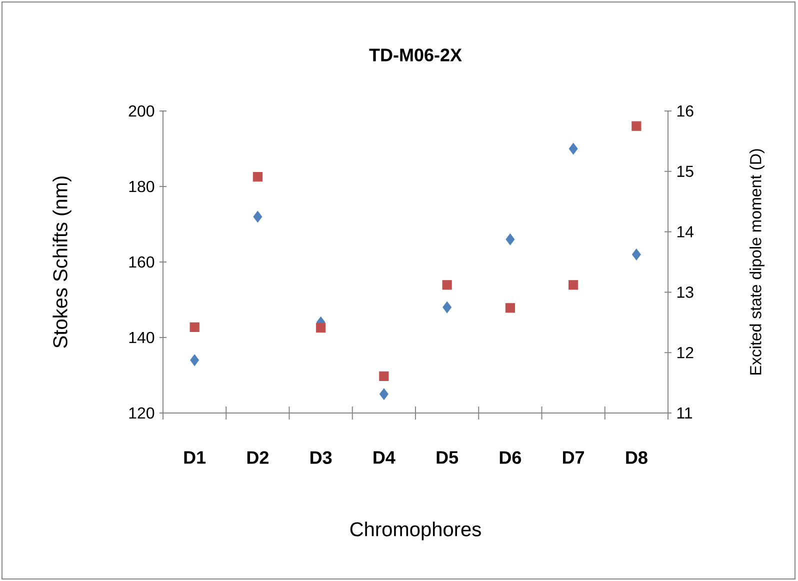 The width and height of the screenshot is (798, 581). I want to click on y2-tick-label: 12, so click(685, 352).